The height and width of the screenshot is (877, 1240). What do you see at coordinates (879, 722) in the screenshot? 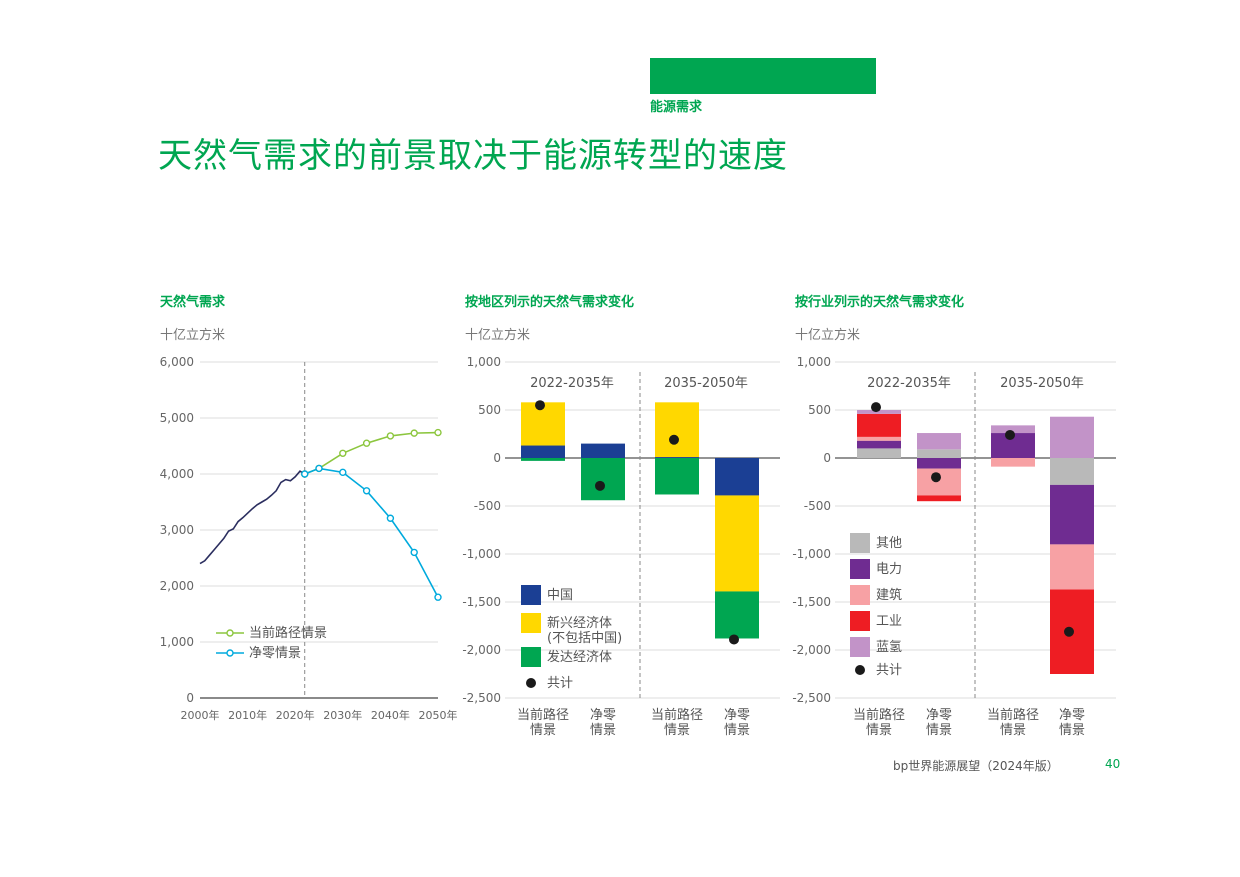
I see `chart3-category-label: 当前路径情景` at bounding box center [879, 722].